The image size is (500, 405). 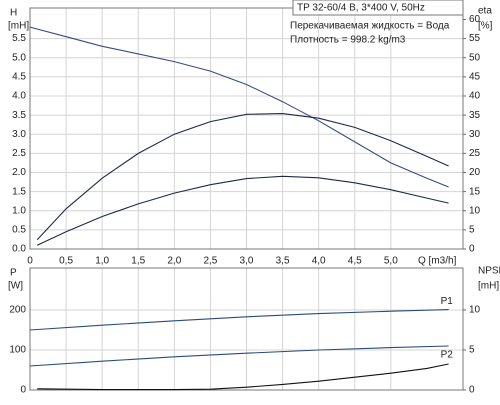 I want to click on y-axis-unit: [W], so click(x=15, y=286).